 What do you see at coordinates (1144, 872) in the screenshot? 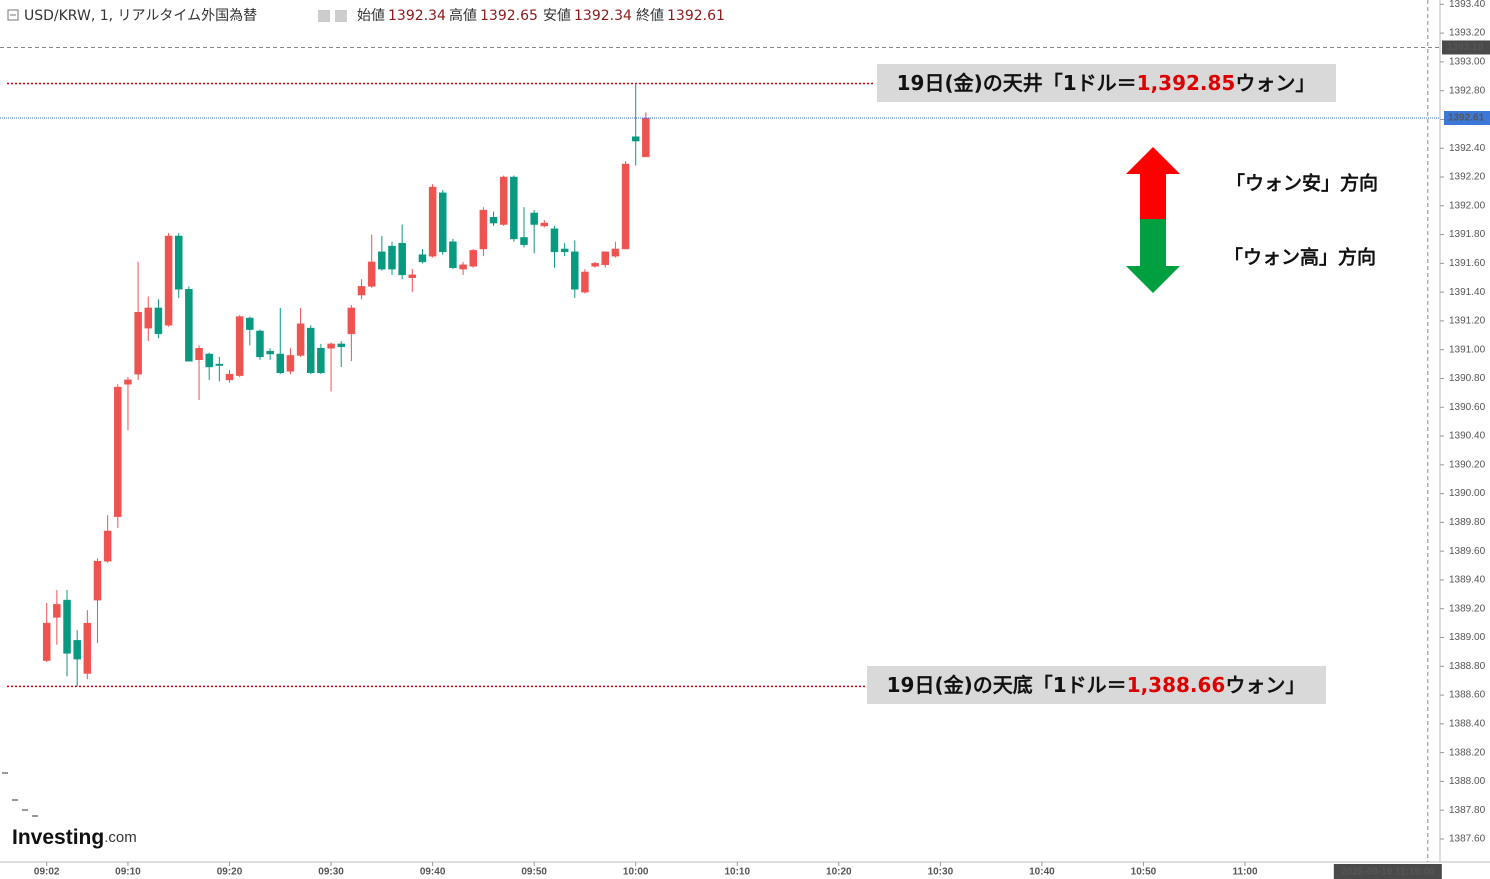
I see `x-tick-label: 10:50` at bounding box center [1144, 872].